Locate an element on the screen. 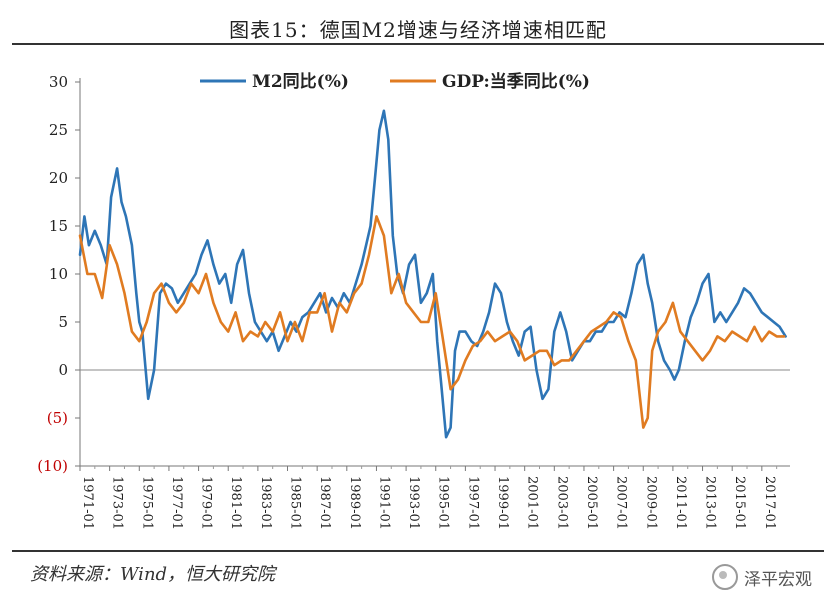 This screenshot has width=836, height=612. y-tick-label: 10 is located at coordinates (58, 274).